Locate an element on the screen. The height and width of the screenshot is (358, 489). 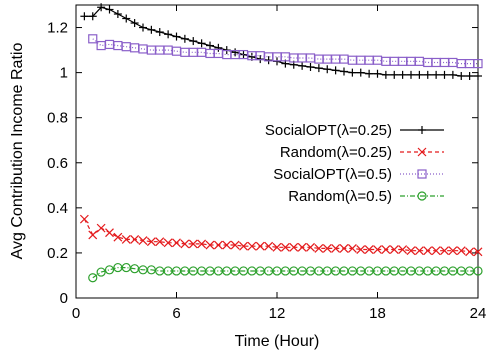
legend-entry: SocialOPT(λ=0.5) is located at coordinates (358, 174).